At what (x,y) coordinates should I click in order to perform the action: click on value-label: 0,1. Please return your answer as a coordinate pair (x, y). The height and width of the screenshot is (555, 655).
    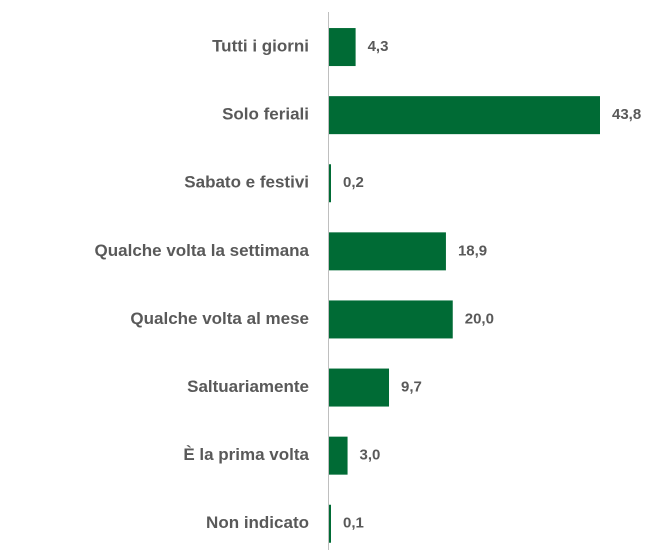
    Looking at the image, I should click on (353, 523).